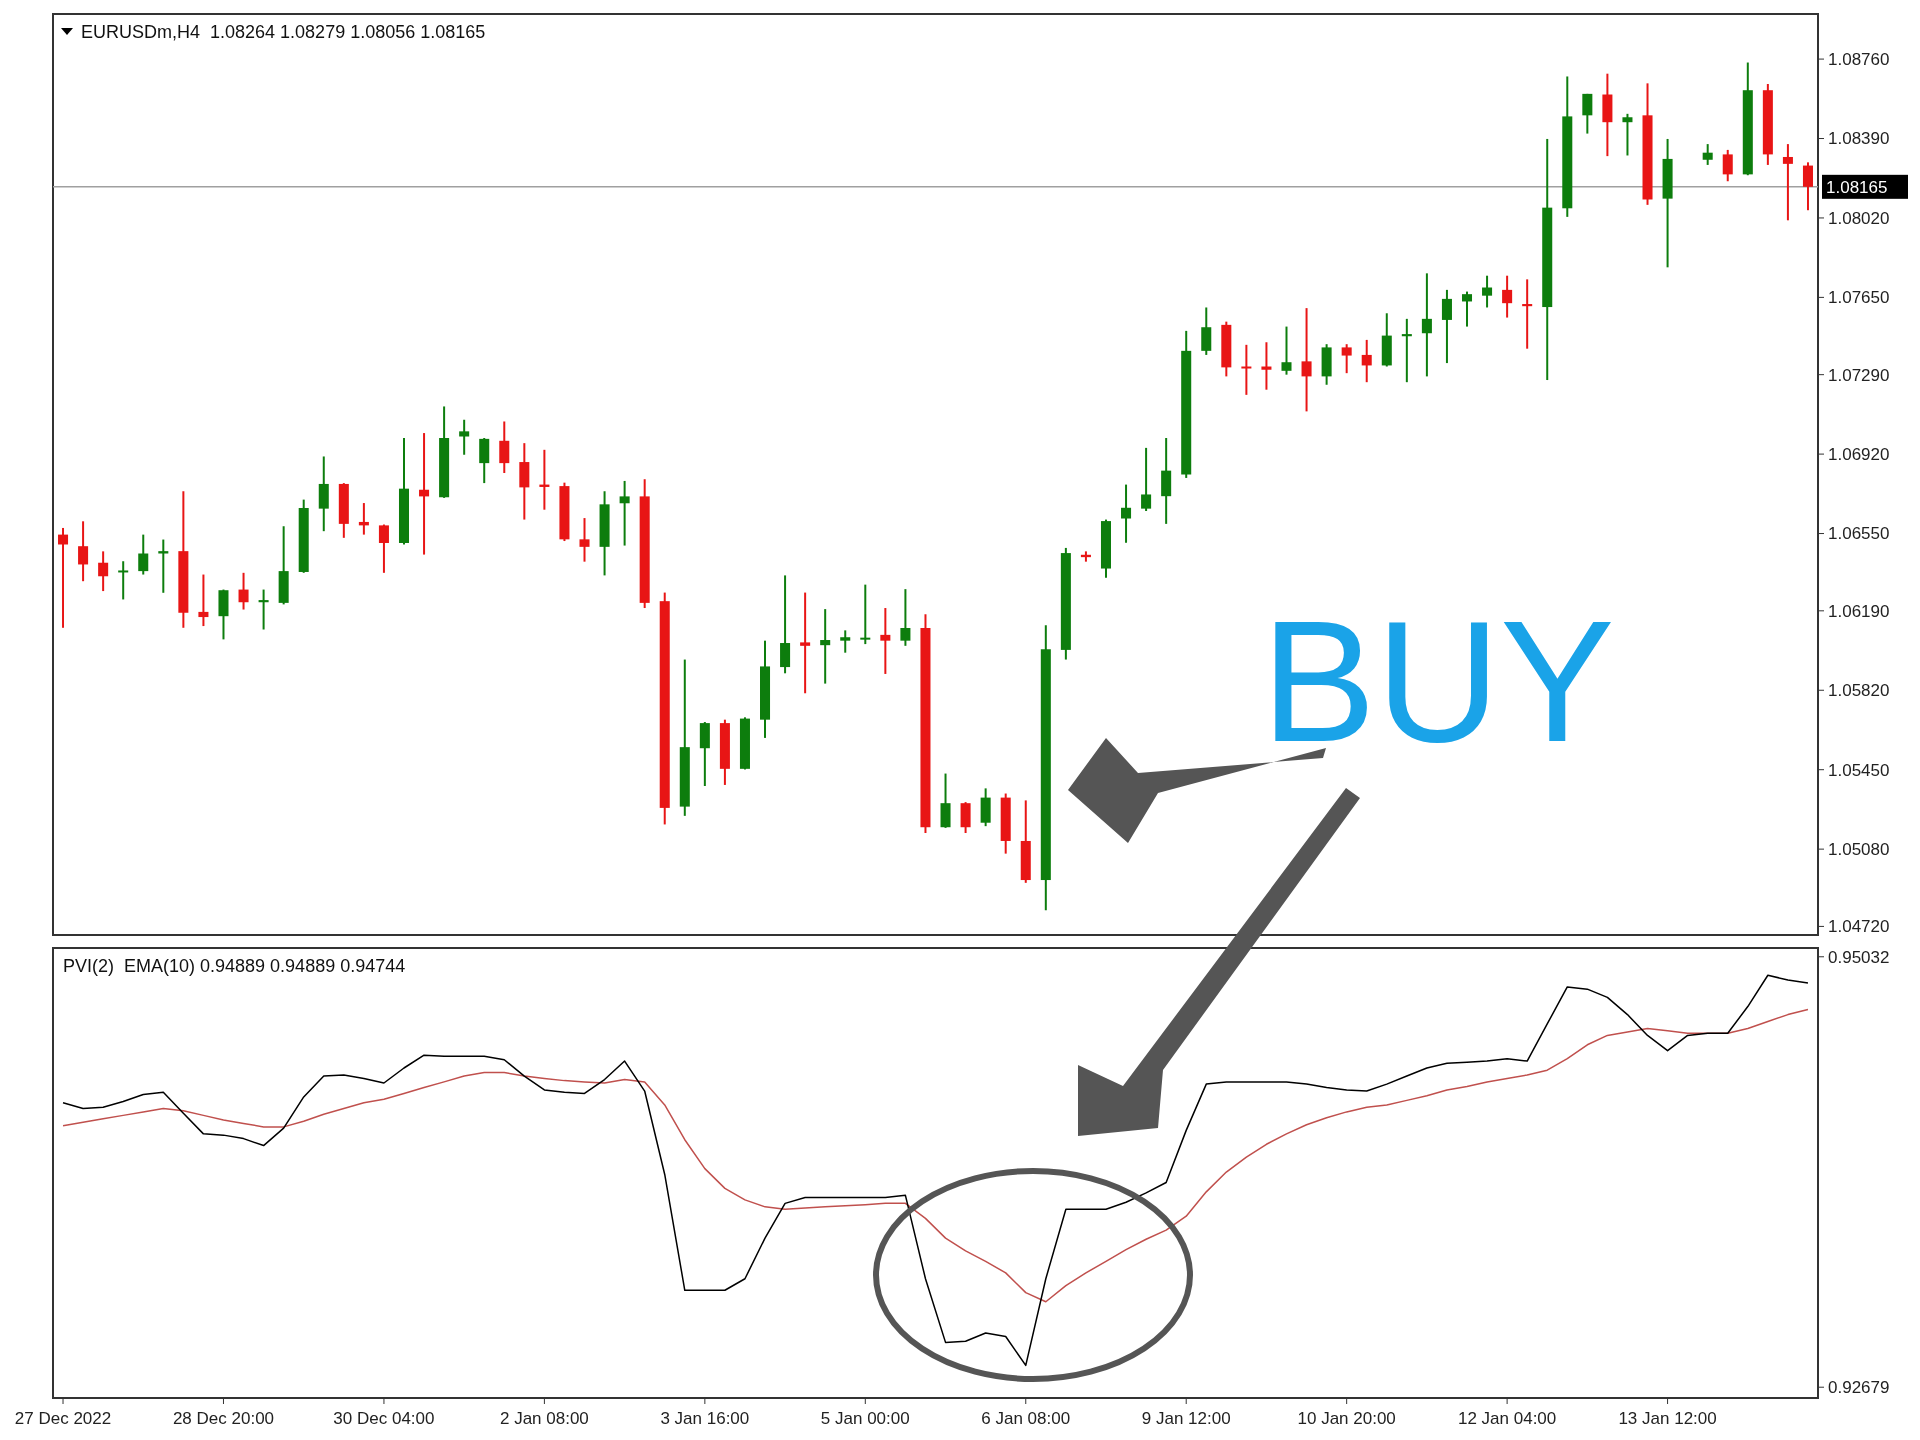 The image size is (1920, 1440). Describe the element at coordinates (544, 1418) in the screenshot. I see `x-tick-label: 2 Jan 08:00` at that location.